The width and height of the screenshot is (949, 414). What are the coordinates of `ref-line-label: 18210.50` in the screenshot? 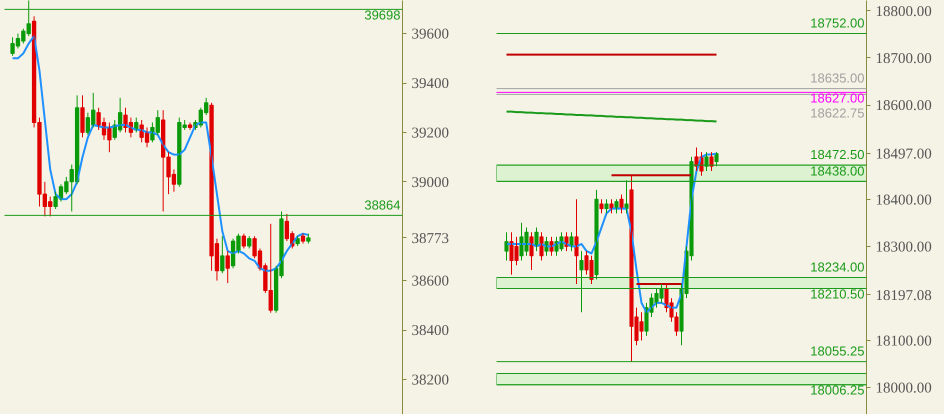 It's located at (837, 294).